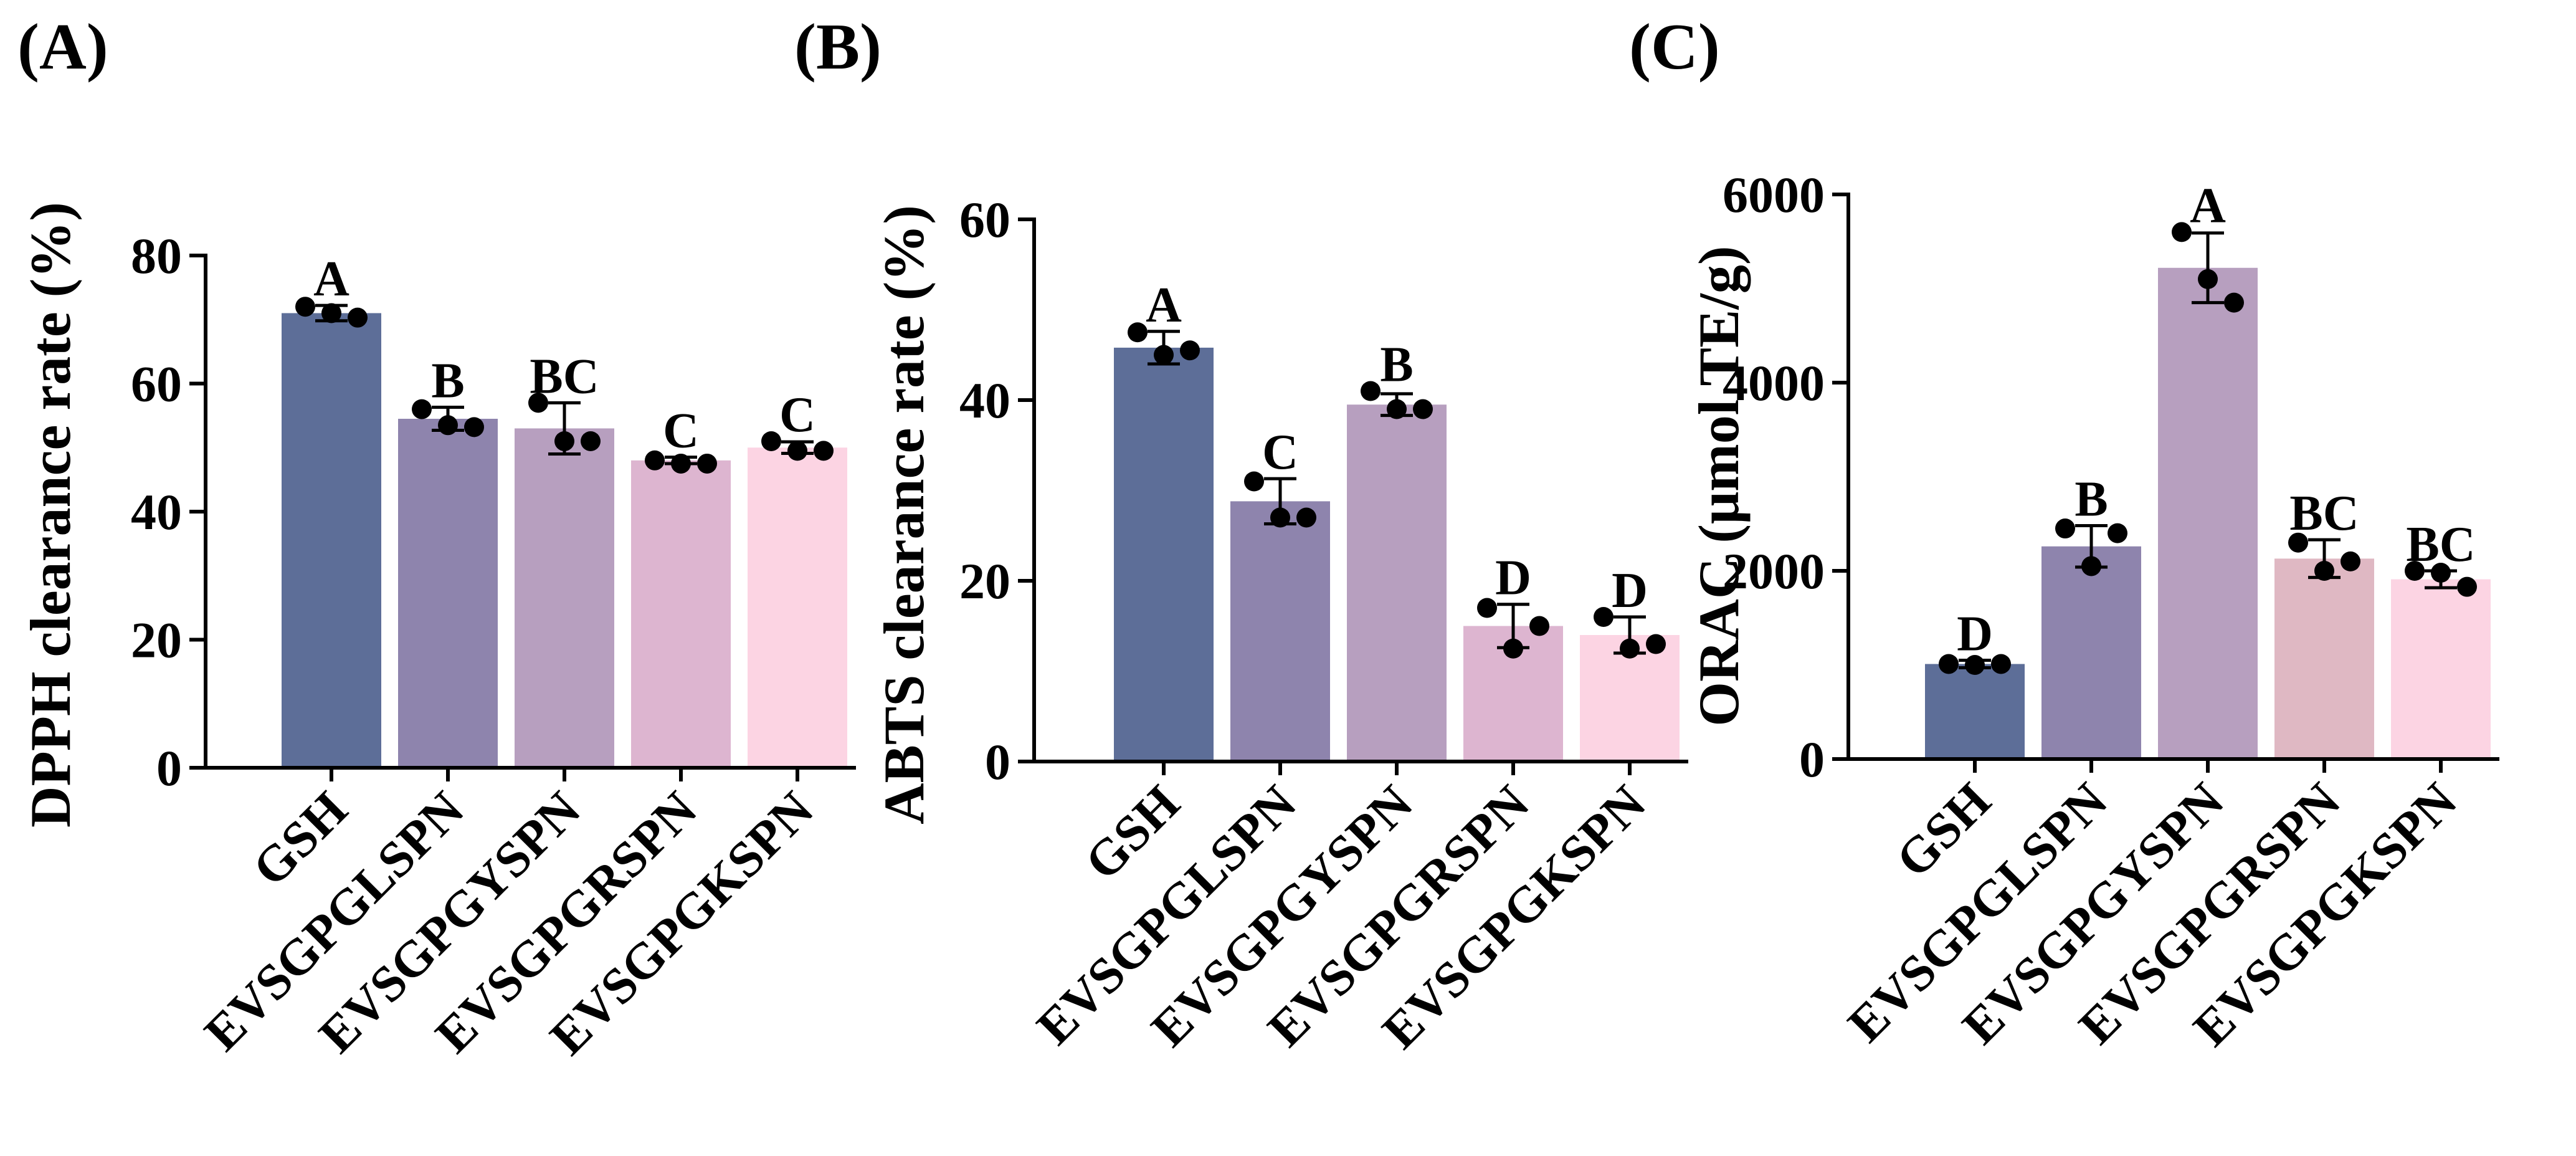  What do you see at coordinates (1774, 383) in the screenshot?
I see `y-tick-label: 4000` at bounding box center [1774, 383].